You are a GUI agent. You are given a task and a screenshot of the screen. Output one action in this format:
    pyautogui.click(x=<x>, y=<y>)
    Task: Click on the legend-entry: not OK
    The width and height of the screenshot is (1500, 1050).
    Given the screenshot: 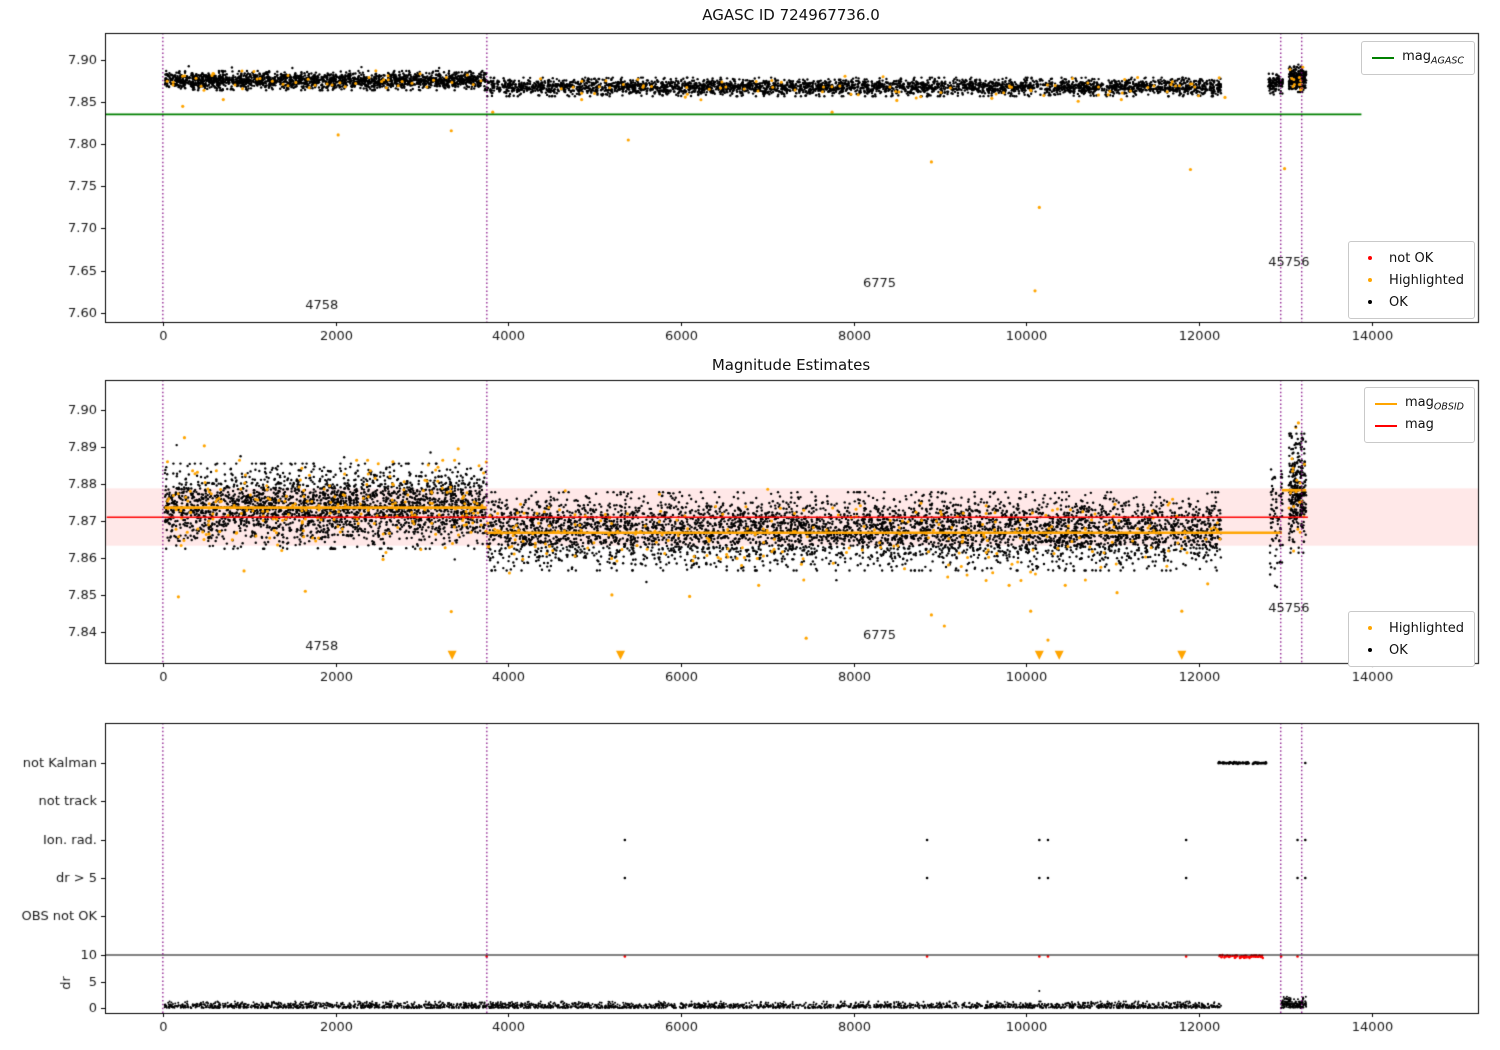 What is the action you would take?
    pyautogui.click(x=1411, y=258)
    